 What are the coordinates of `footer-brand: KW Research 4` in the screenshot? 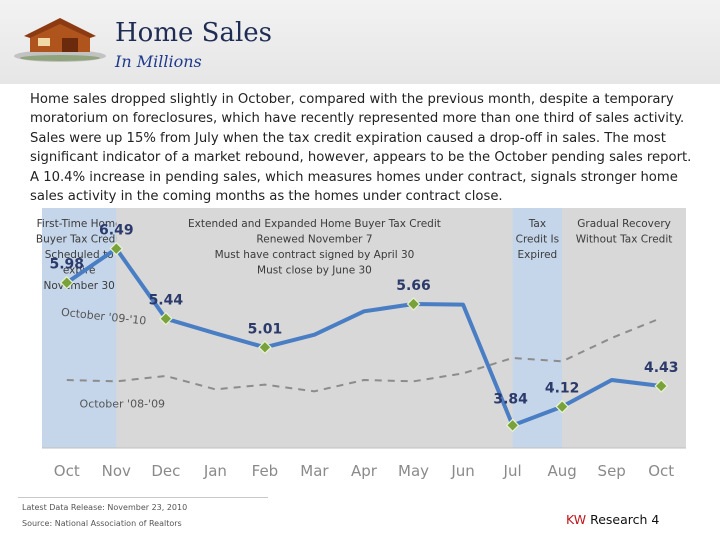 It's located at (612, 519).